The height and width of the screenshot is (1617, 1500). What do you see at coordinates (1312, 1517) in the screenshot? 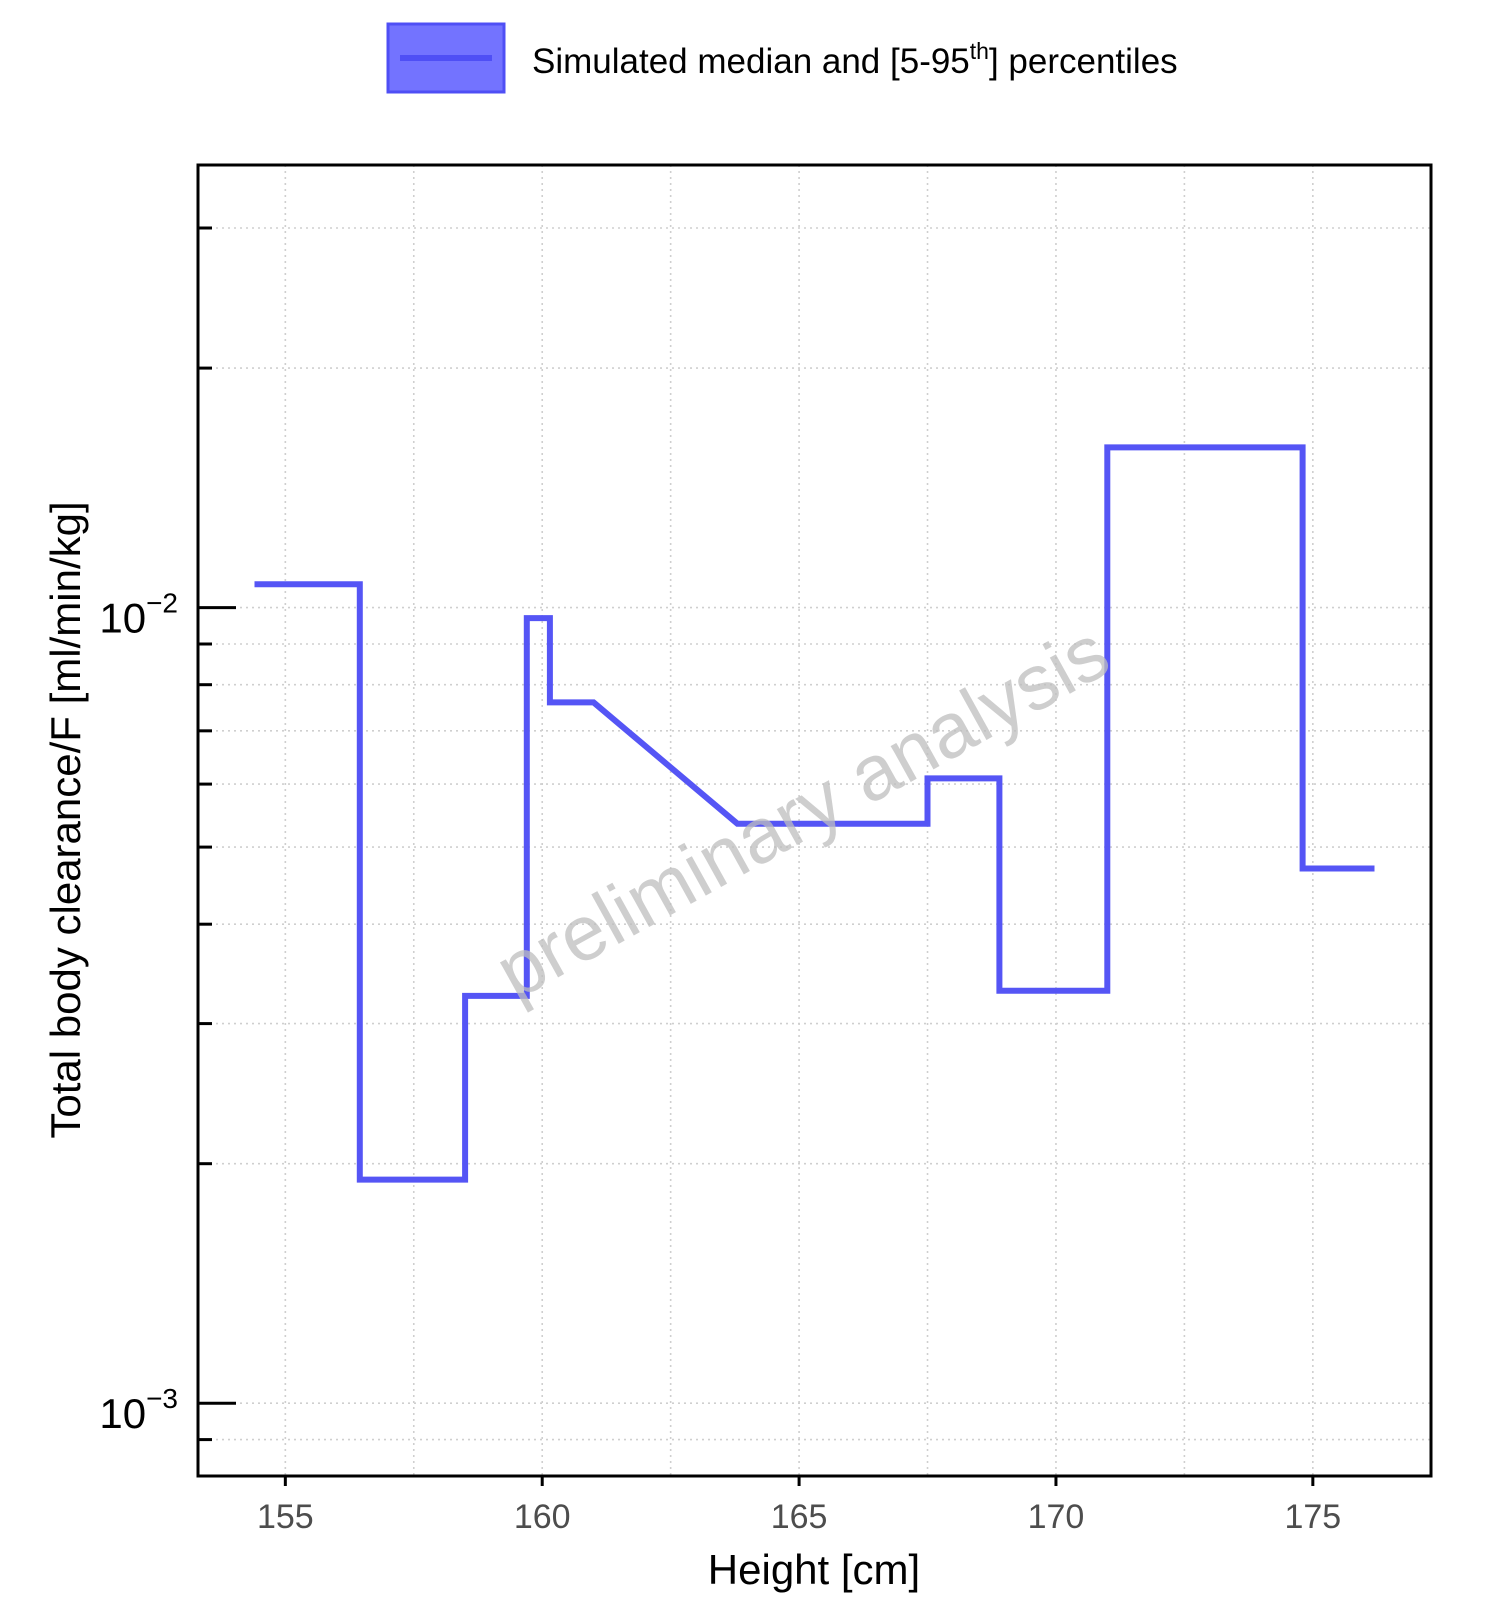
I see `x-tick-label: 175` at bounding box center [1312, 1517].